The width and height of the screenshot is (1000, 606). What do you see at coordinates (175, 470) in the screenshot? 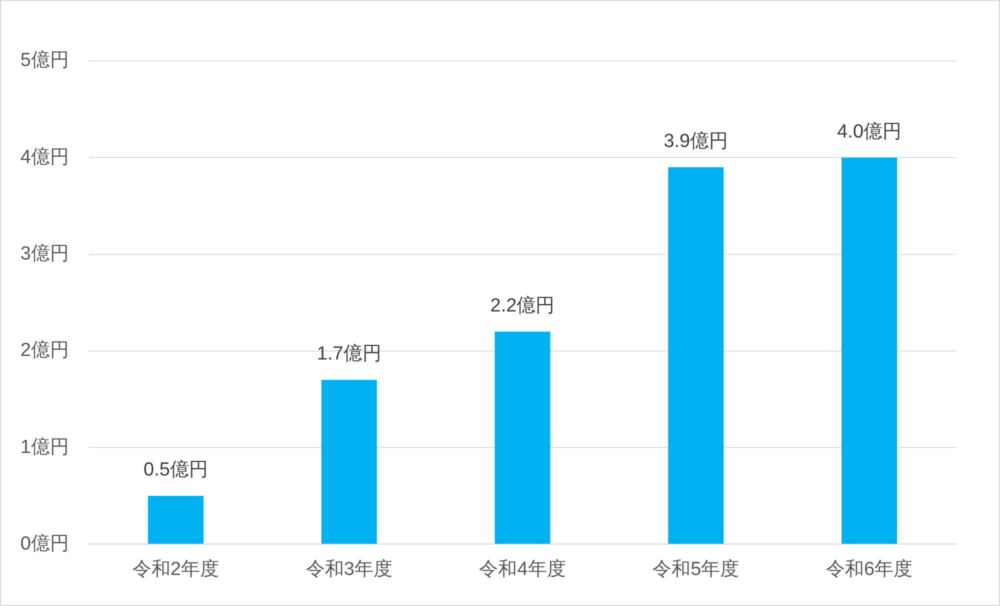
I see `data-label: 0.5億円` at bounding box center [175, 470].